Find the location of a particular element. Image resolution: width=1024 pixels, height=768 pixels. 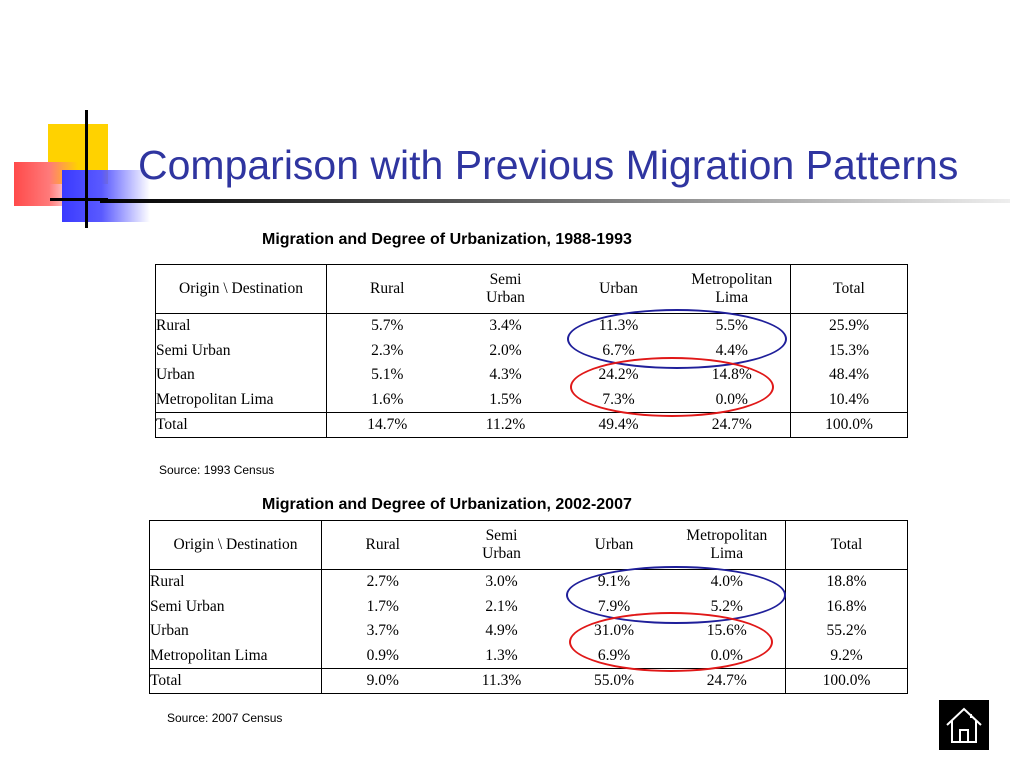

cell: 5.1% is located at coordinates (387, 375).